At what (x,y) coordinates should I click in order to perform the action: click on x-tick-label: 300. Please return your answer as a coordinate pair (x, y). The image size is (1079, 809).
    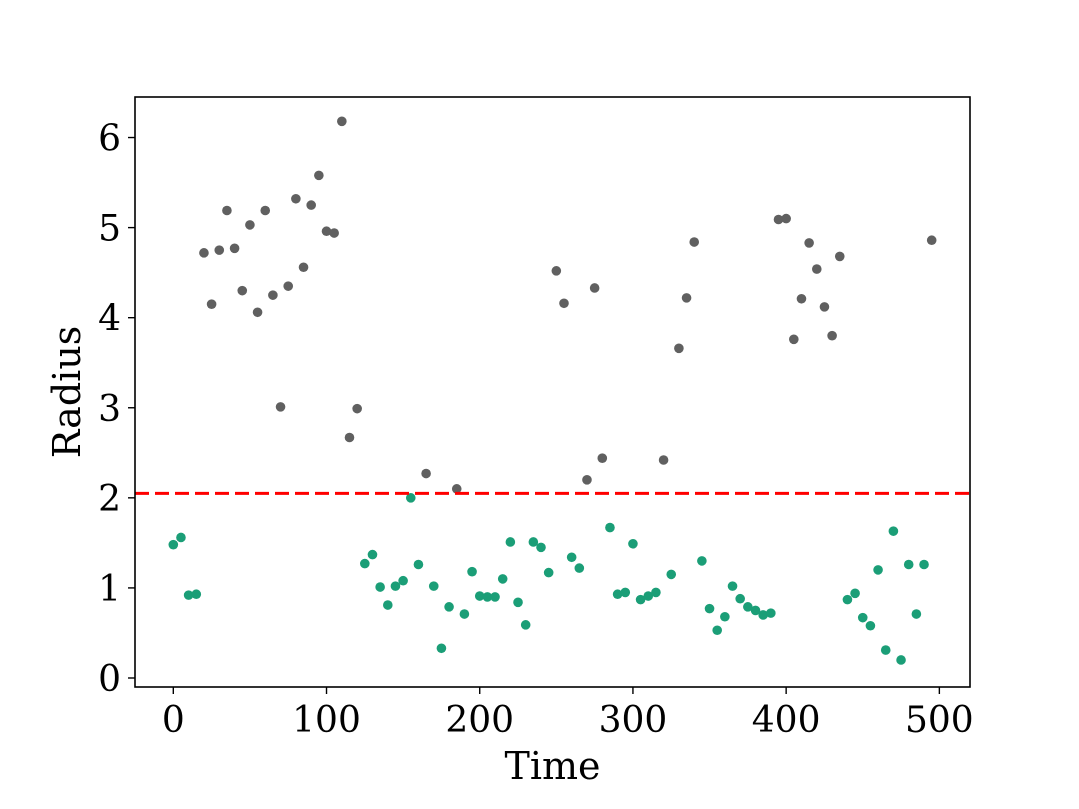
    Looking at the image, I should click on (633, 720).